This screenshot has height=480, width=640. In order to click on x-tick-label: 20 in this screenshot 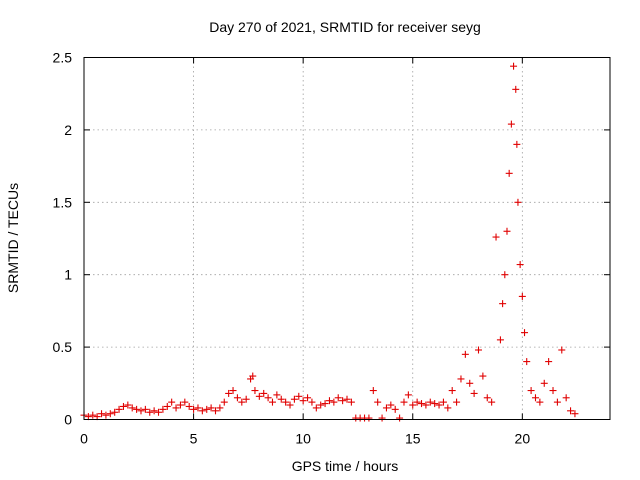, I will do `click(523, 439)`.